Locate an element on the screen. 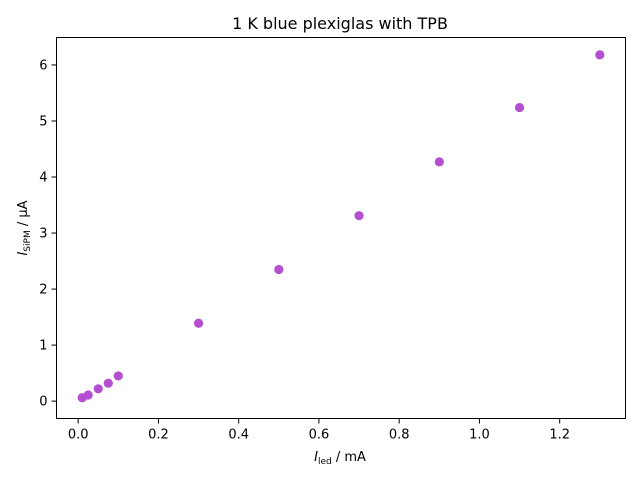 The height and width of the screenshot is (480, 640). x-tick-label: 0.6 is located at coordinates (319, 435).